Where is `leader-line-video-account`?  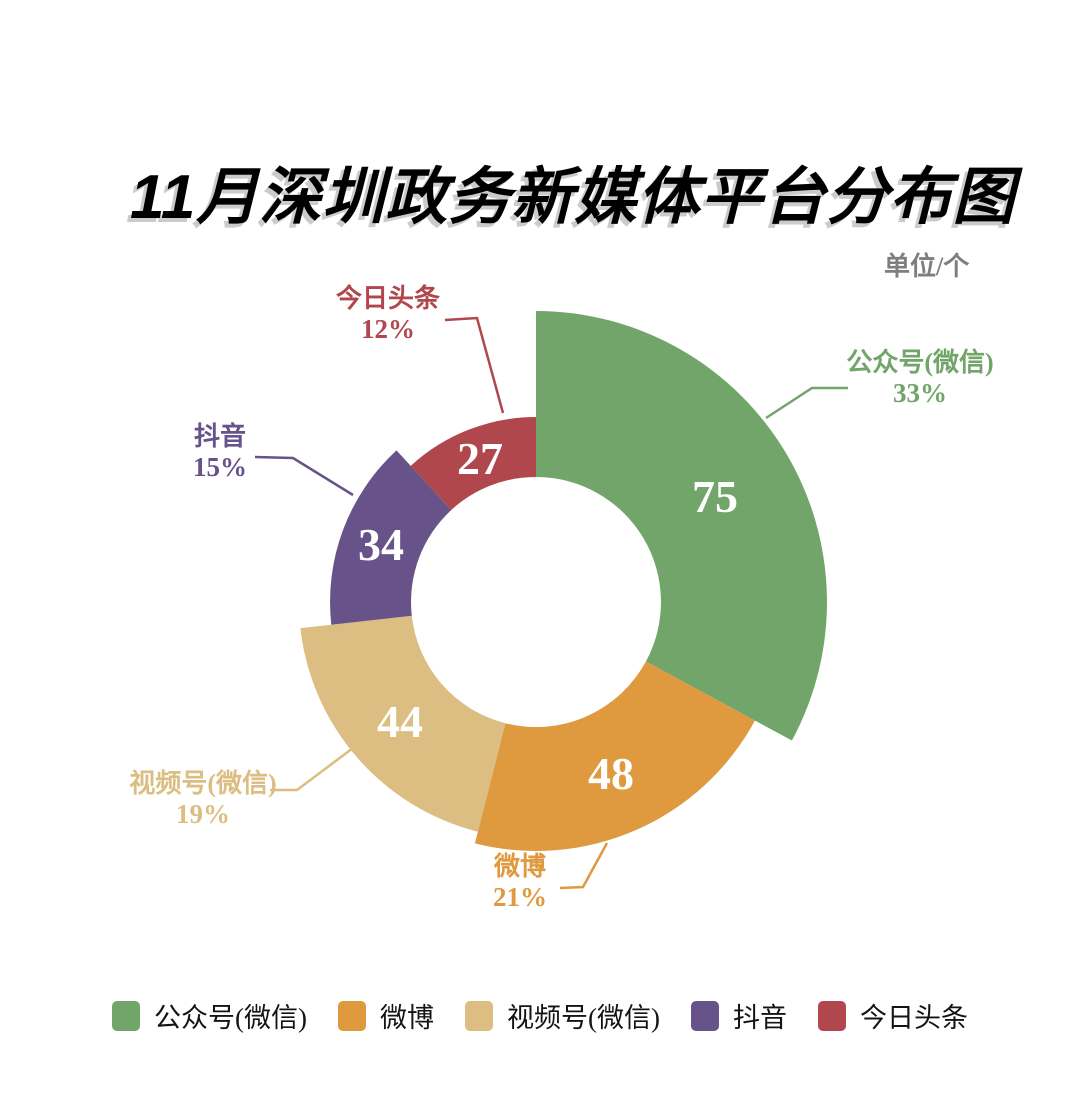 leader-line-video-account is located at coordinates (312, 769).